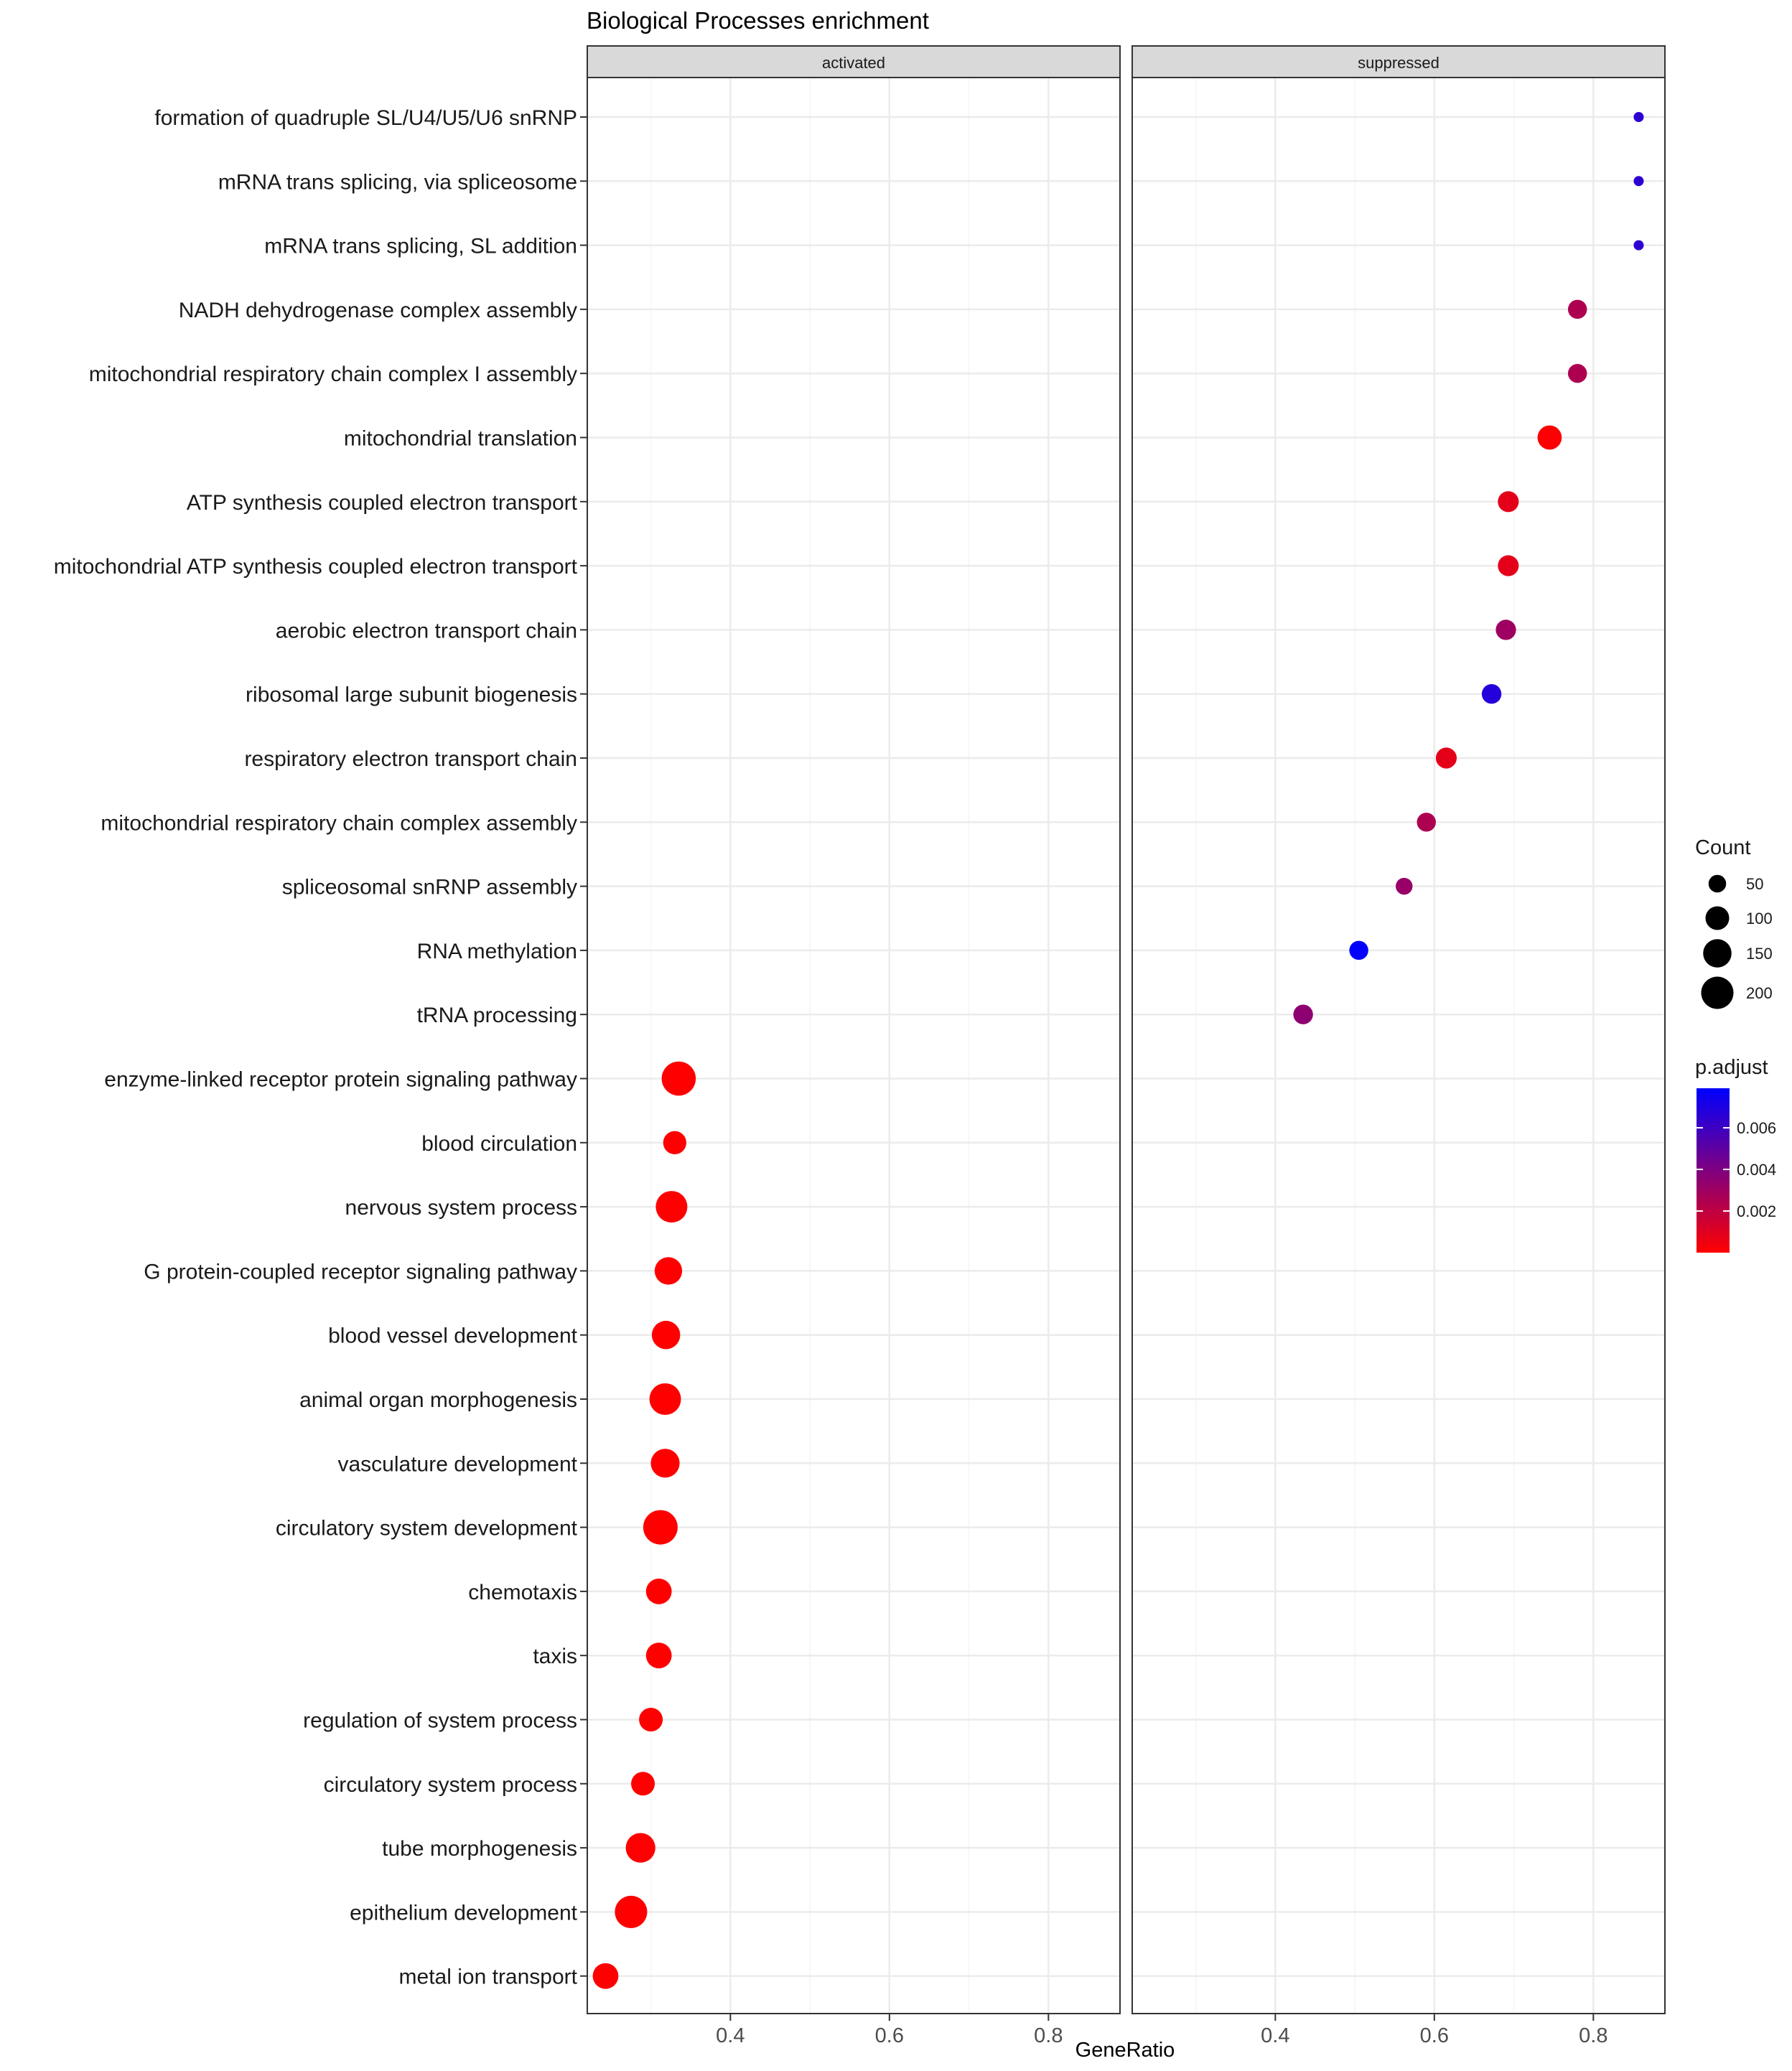 The height and width of the screenshot is (2071, 1792). What do you see at coordinates (464, 1913) in the screenshot?
I see `y-category-label: epithelium development` at bounding box center [464, 1913].